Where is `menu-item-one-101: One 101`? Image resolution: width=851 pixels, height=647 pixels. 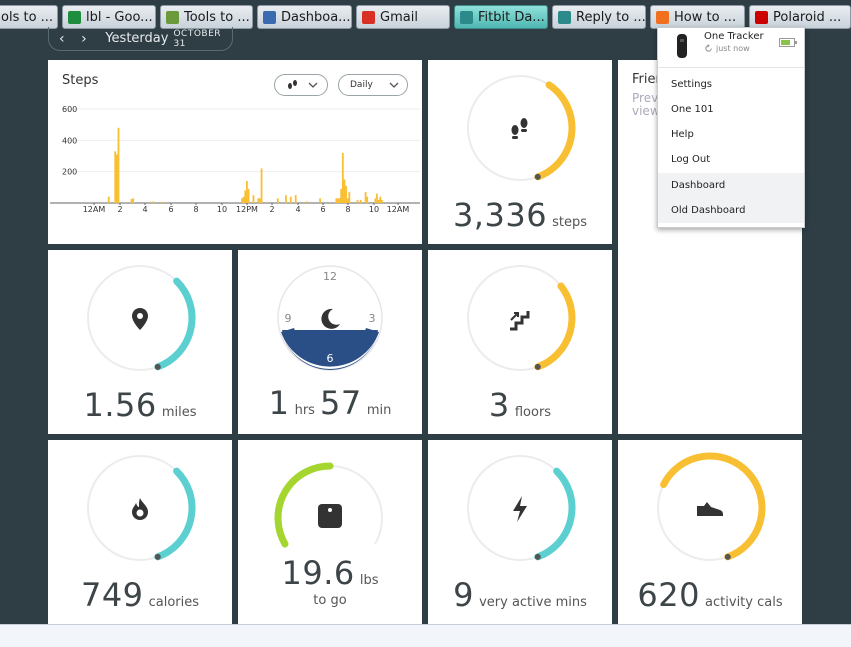
menu-item-one-101: One 101 is located at coordinates (692, 109).